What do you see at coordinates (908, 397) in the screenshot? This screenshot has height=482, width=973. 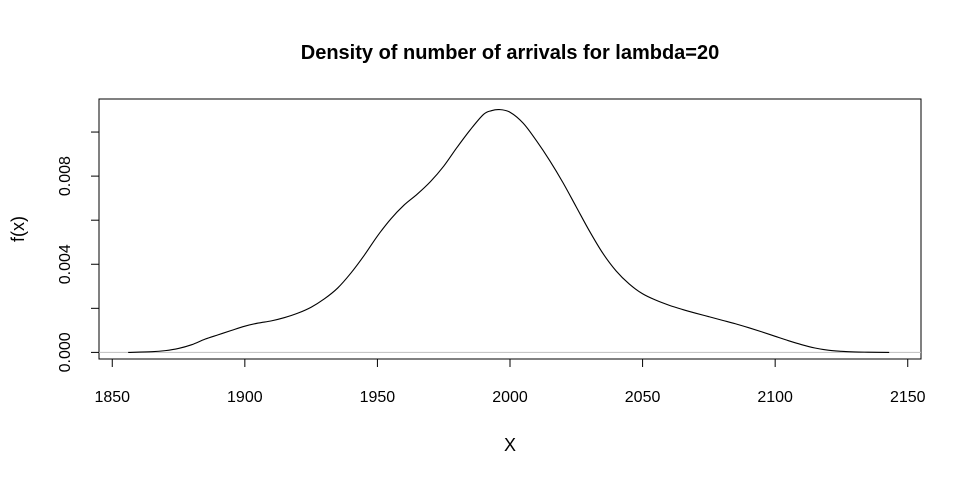 I see `x-tick-label: 2150` at bounding box center [908, 397].